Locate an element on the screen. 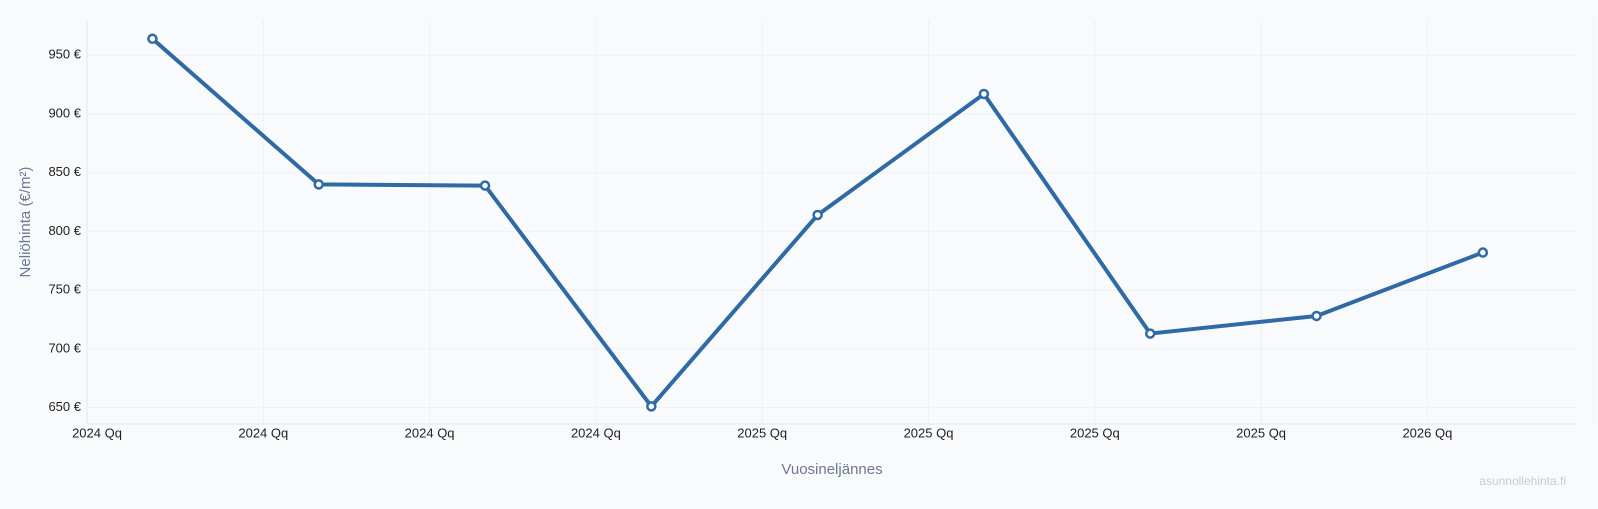 Image resolution: width=1598 pixels, height=509 pixels. watermark: asunnollehinta.fi is located at coordinates (1522, 481).